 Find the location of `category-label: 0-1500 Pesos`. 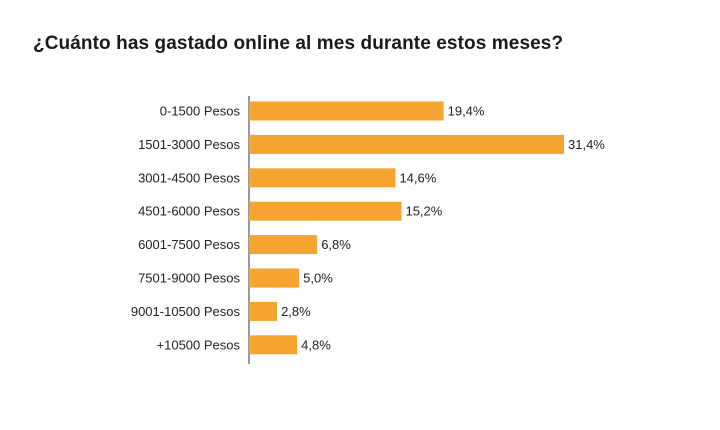

category-label: 0-1500 Pesos is located at coordinates (200, 111).